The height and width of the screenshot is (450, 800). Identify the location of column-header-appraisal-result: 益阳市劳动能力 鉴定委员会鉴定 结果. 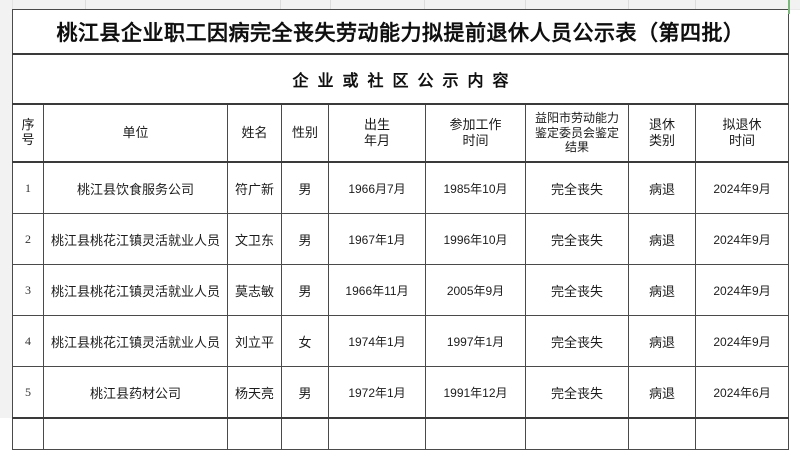
(577, 133).